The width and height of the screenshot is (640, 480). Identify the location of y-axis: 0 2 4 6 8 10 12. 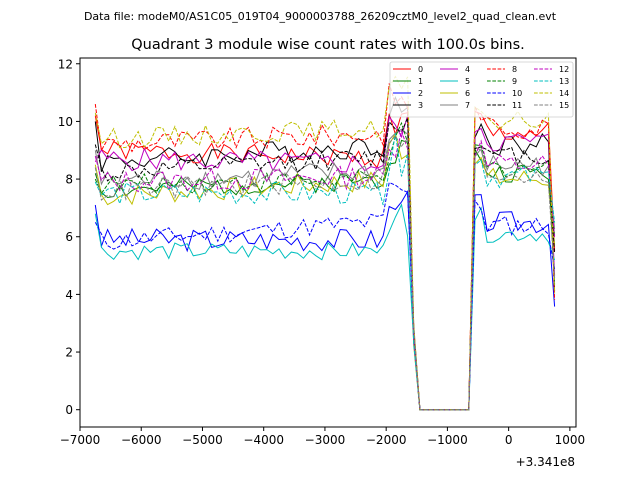
(69, 237).